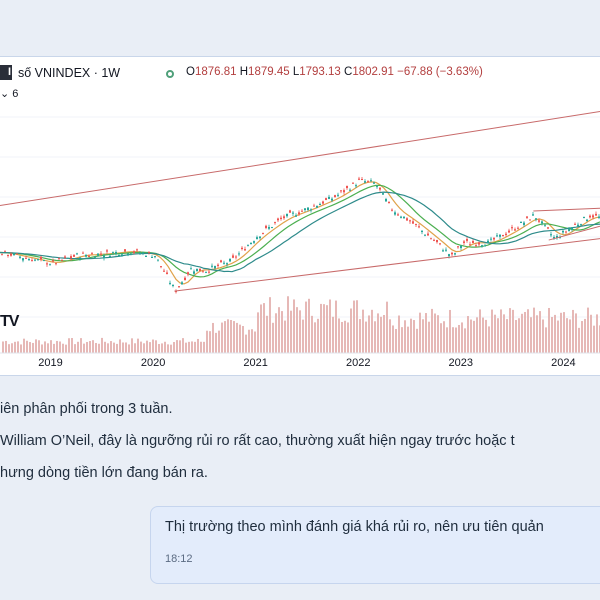 The width and height of the screenshot is (600, 600). What do you see at coordinates (348, 72) in the screenshot?
I see `close-label: C` at bounding box center [348, 72].